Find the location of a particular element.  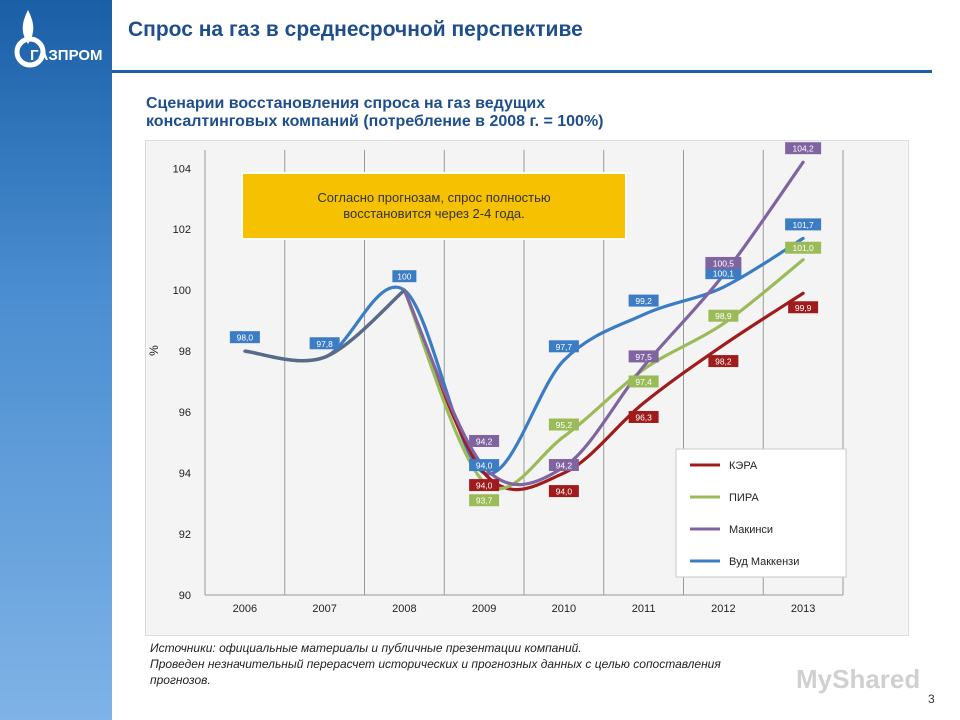

watermark: MyShared is located at coordinates (858, 679).